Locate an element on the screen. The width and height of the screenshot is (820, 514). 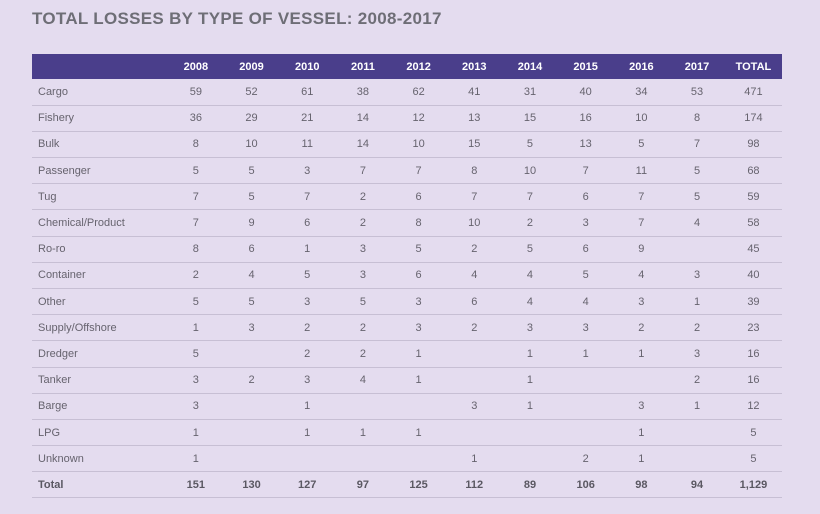
row-total-cell: 58 is located at coordinates (753, 223).